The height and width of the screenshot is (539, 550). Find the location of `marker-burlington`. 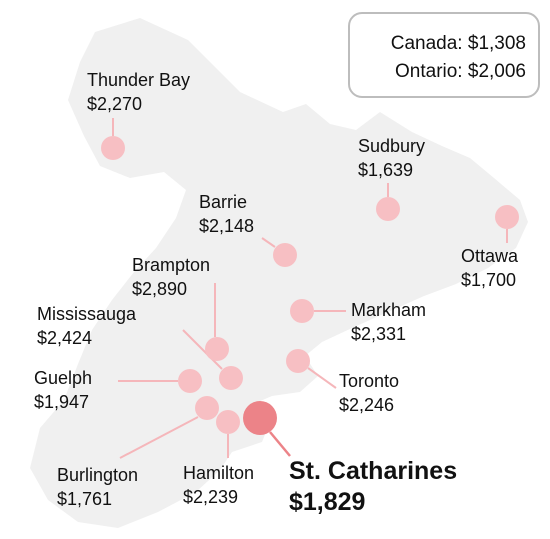

marker-burlington is located at coordinates (207, 408).